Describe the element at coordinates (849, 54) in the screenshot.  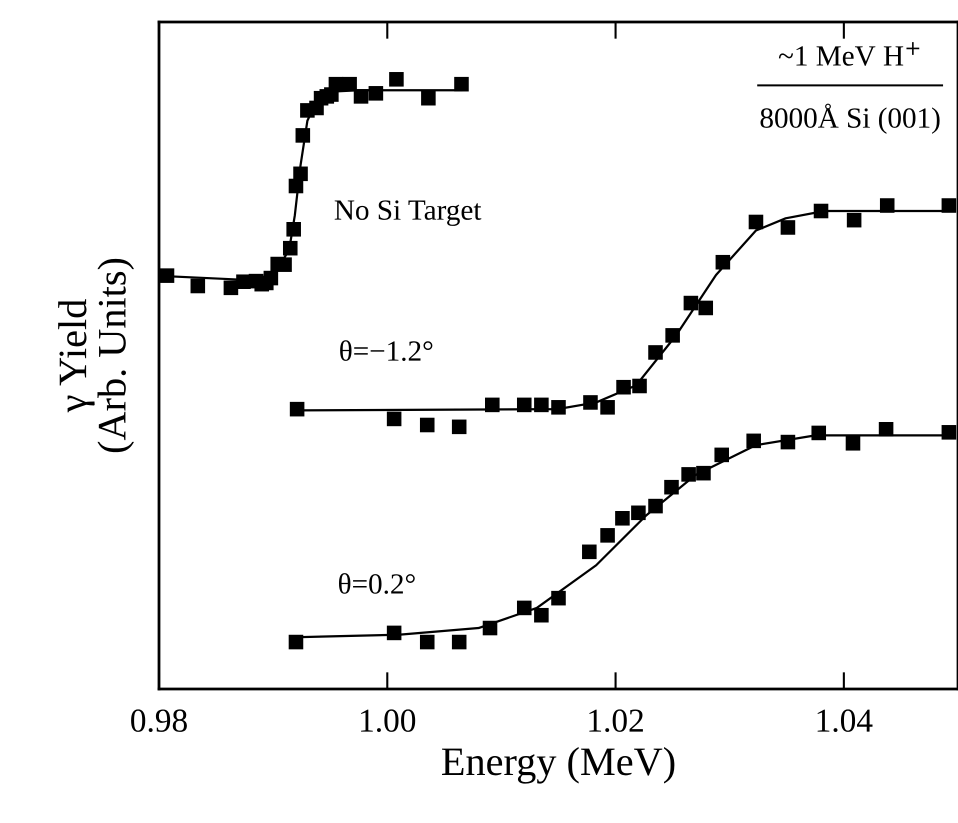
I see `text: ~1 MeV H$^{+}$` at that location.